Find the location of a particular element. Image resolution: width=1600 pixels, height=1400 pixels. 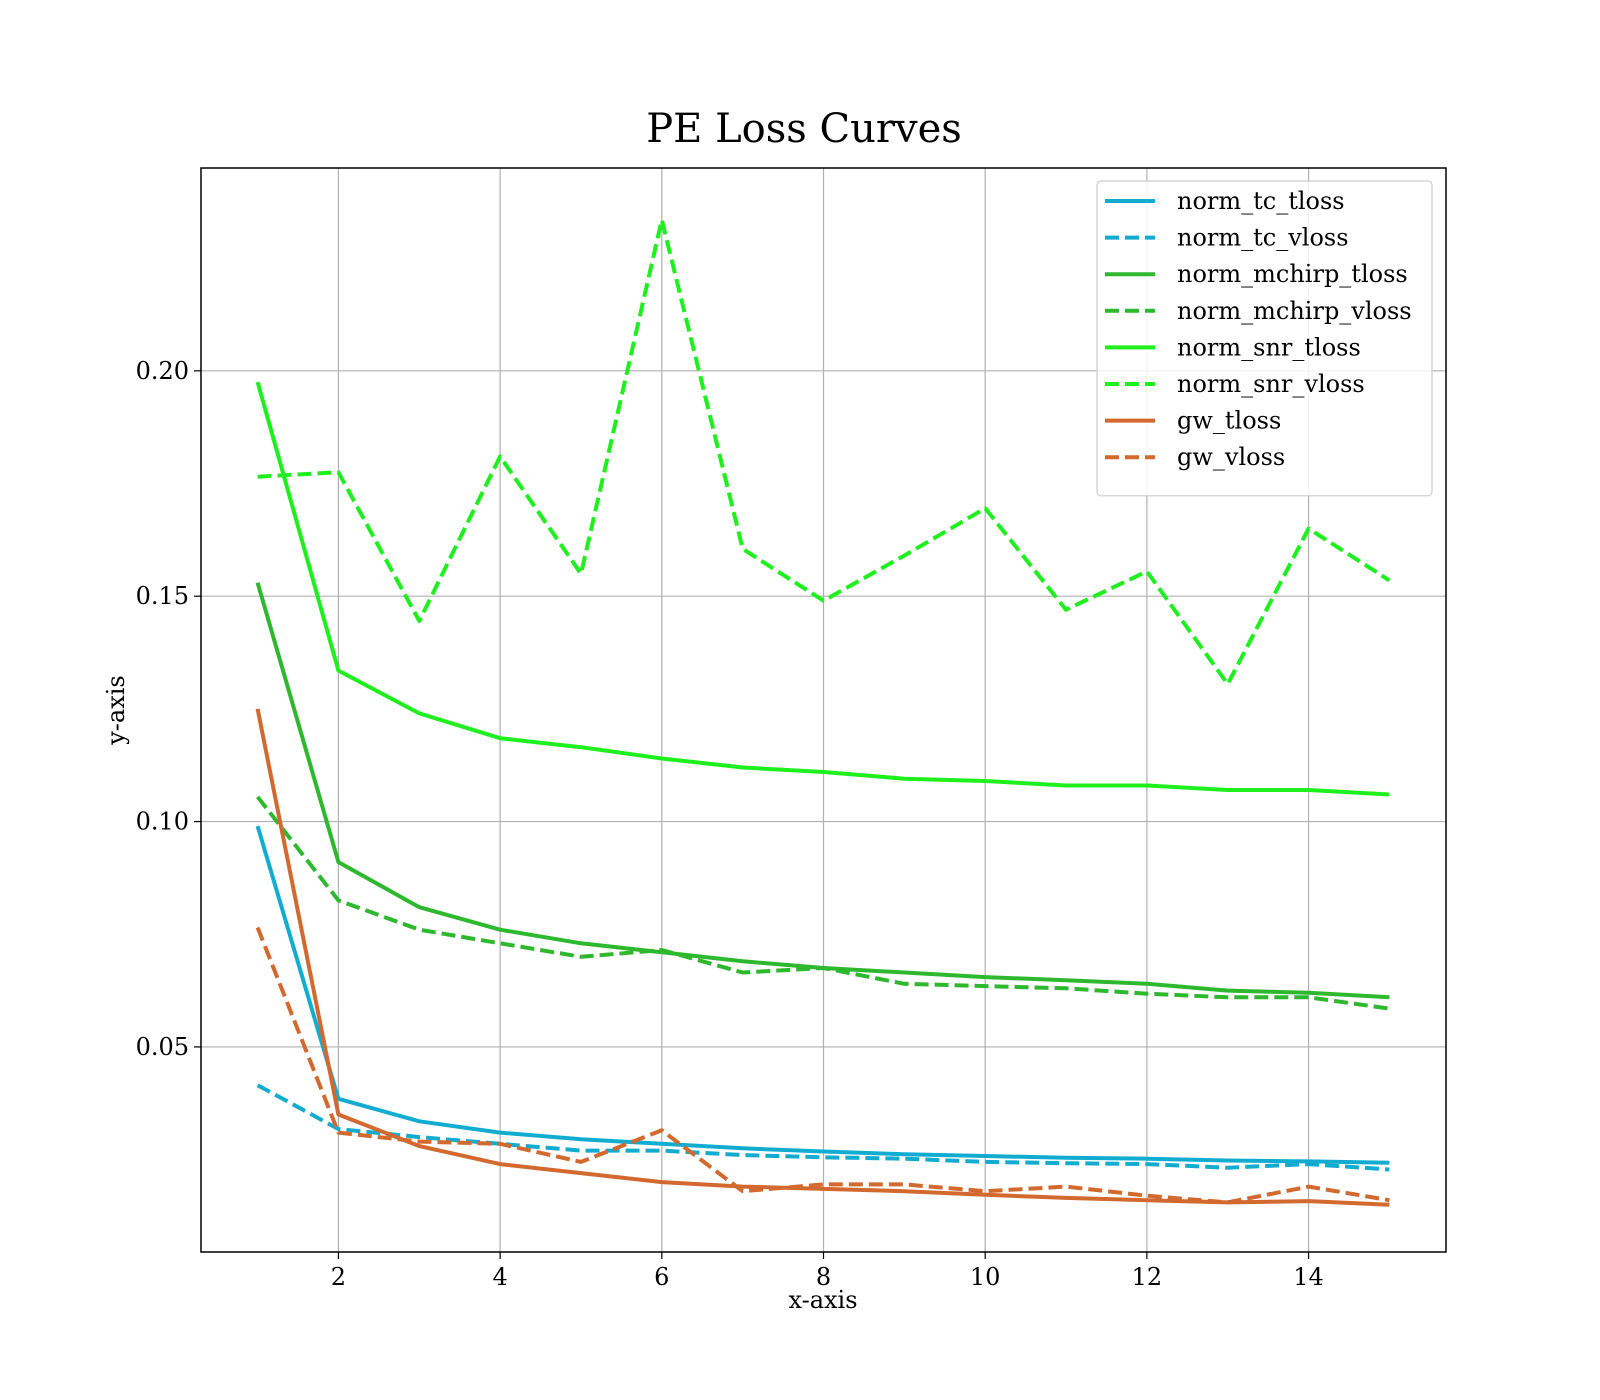

chart-title: PE Loss Curves is located at coordinates (804, 129).